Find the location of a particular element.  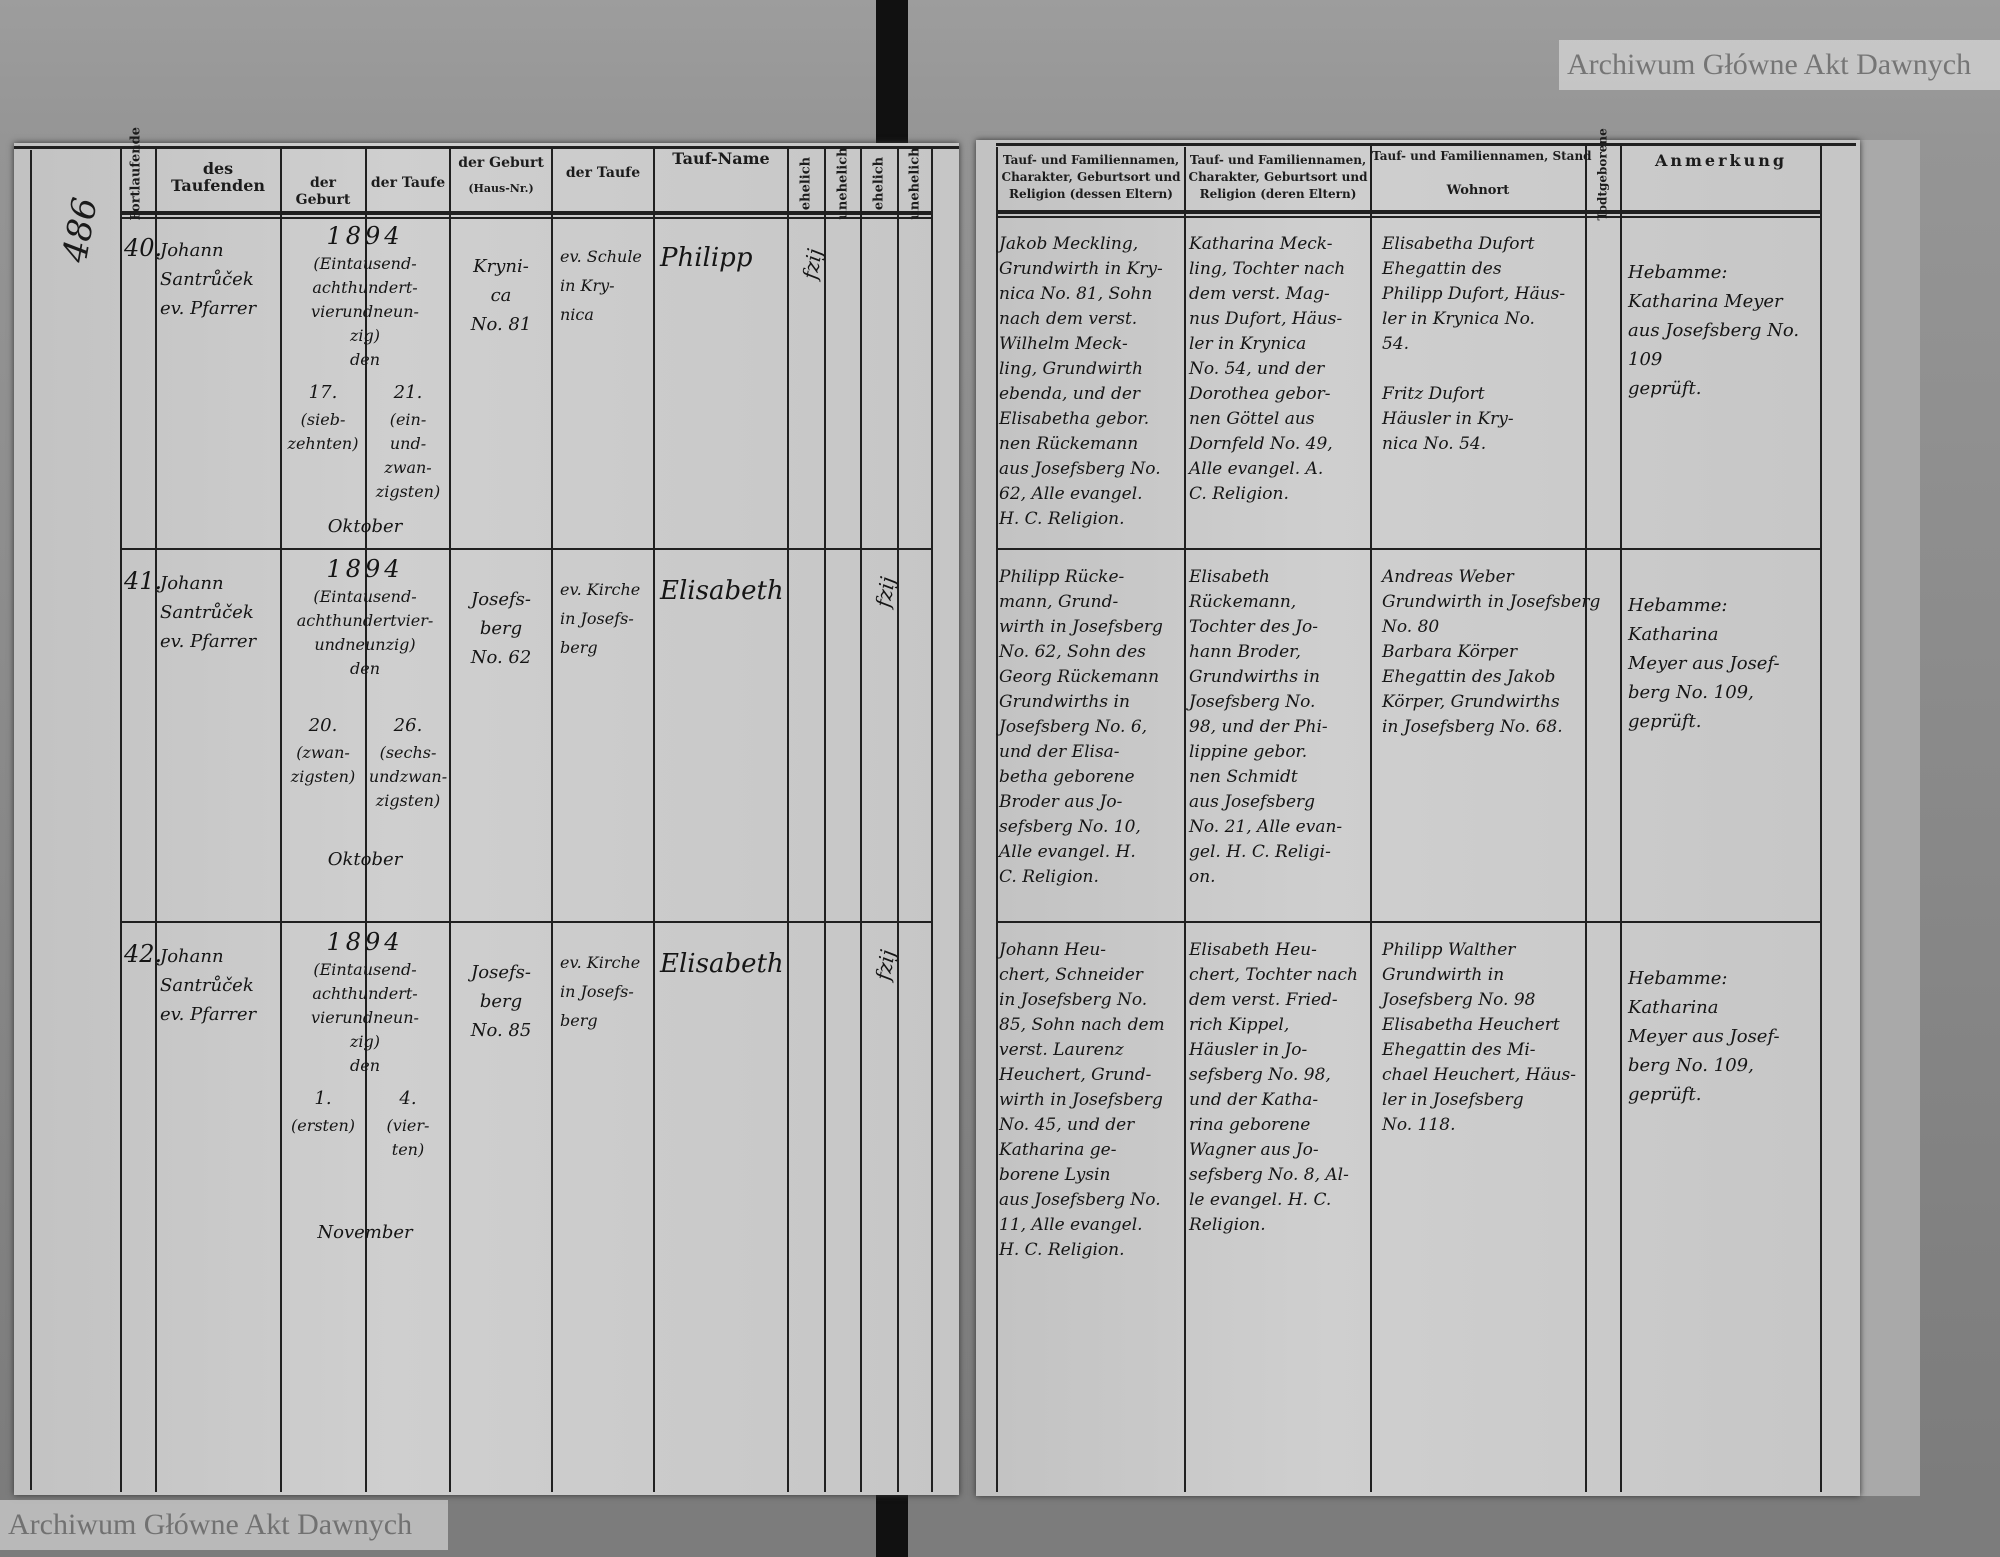

entry-baptism-day-words: (vier- ten) is located at coordinates (408, 1137).